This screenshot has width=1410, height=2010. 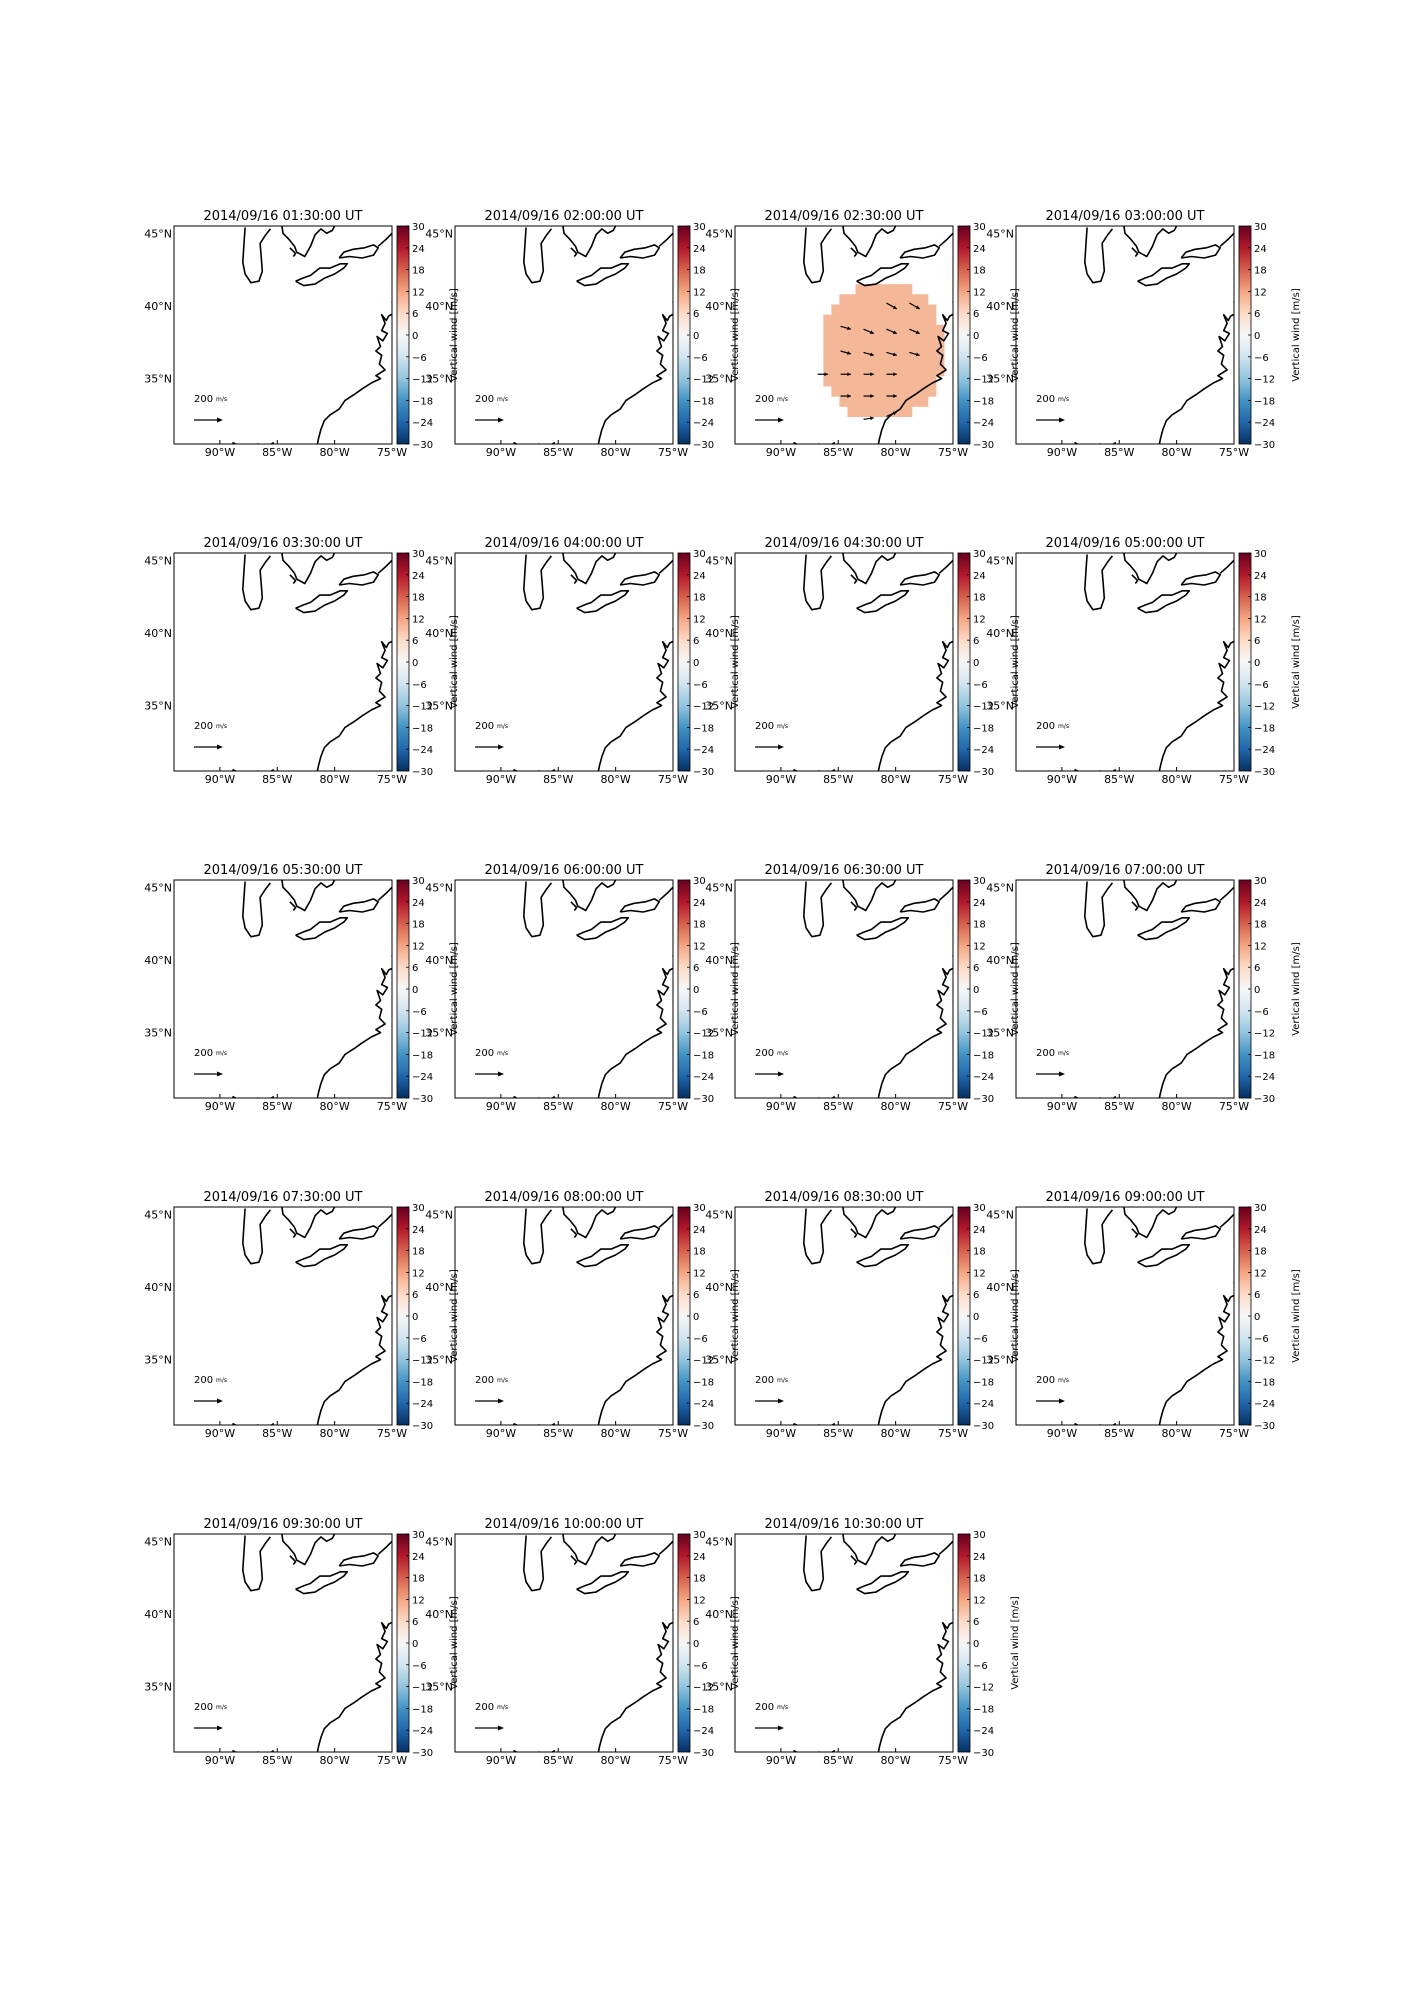 I want to click on colorbar-tick-label: −24, so click(x=1264, y=1404).